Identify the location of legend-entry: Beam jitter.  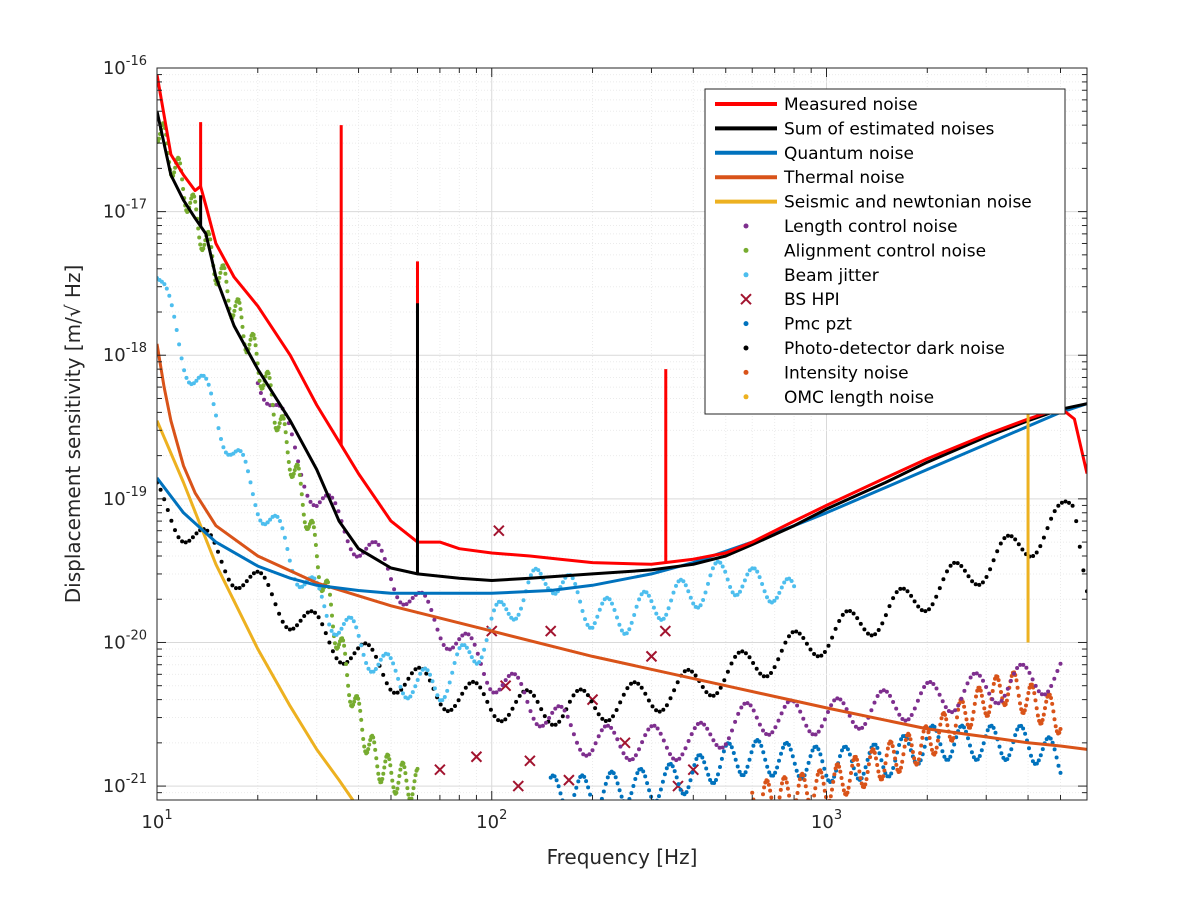
(811, 276).